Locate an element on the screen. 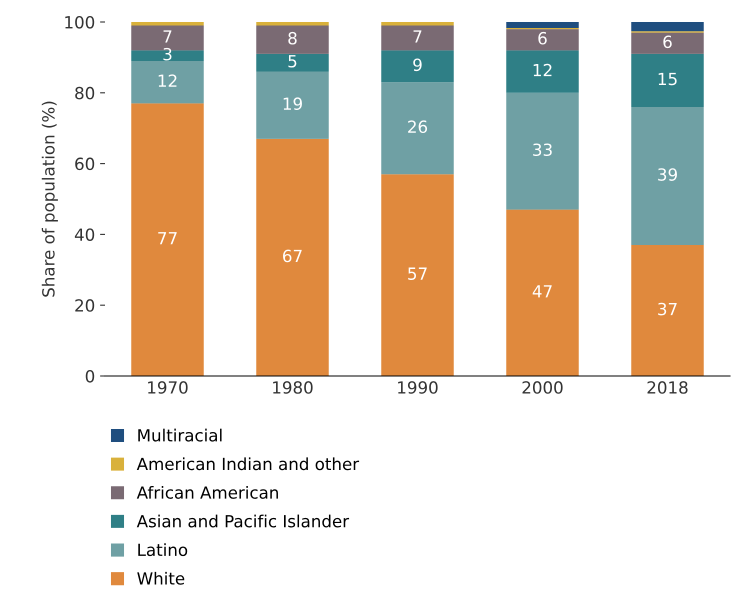 The height and width of the screenshot is (616, 746). y-tick-label: 40 is located at coordinates (84, 234).